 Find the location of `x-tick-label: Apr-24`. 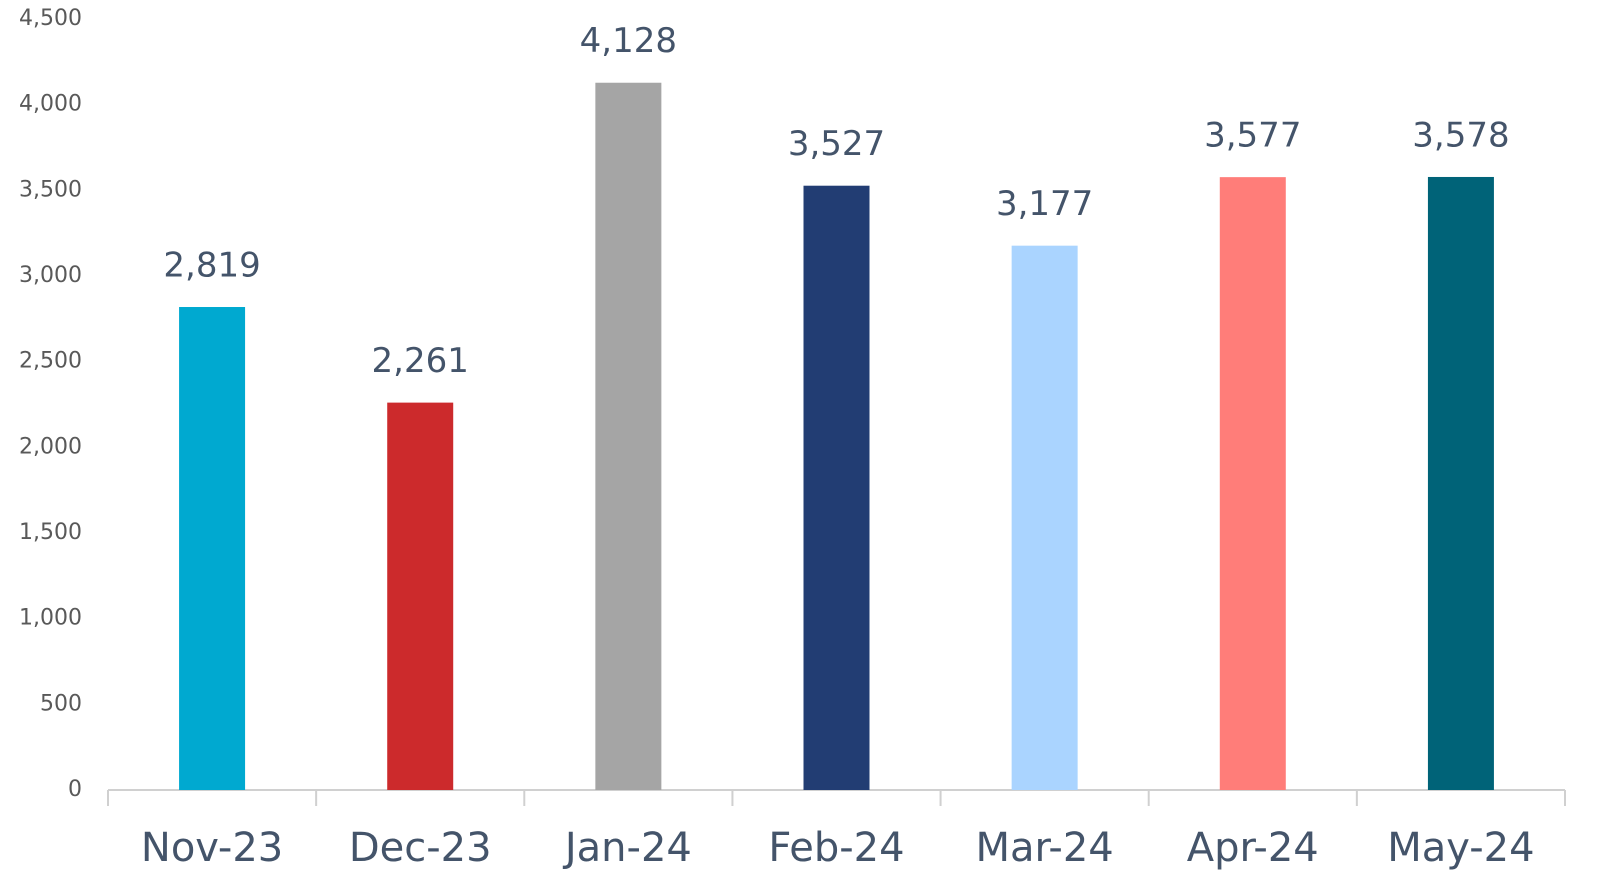

x-tick-label: Apr-24 is located at coordinates (1253, 848).